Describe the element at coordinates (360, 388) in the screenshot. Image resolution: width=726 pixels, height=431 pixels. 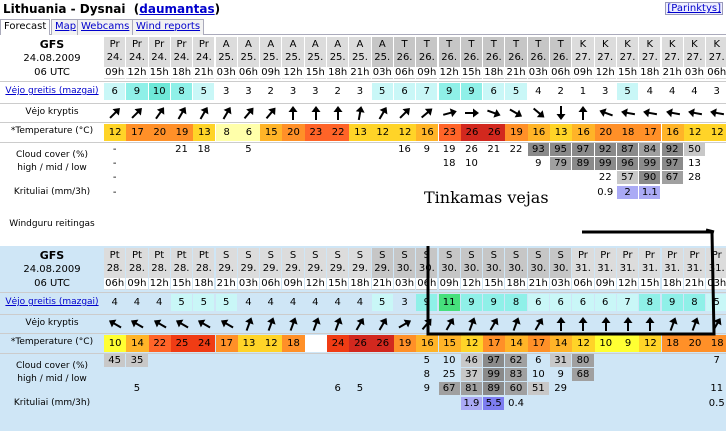
I see `cloud-low-cell: 5` at that location.